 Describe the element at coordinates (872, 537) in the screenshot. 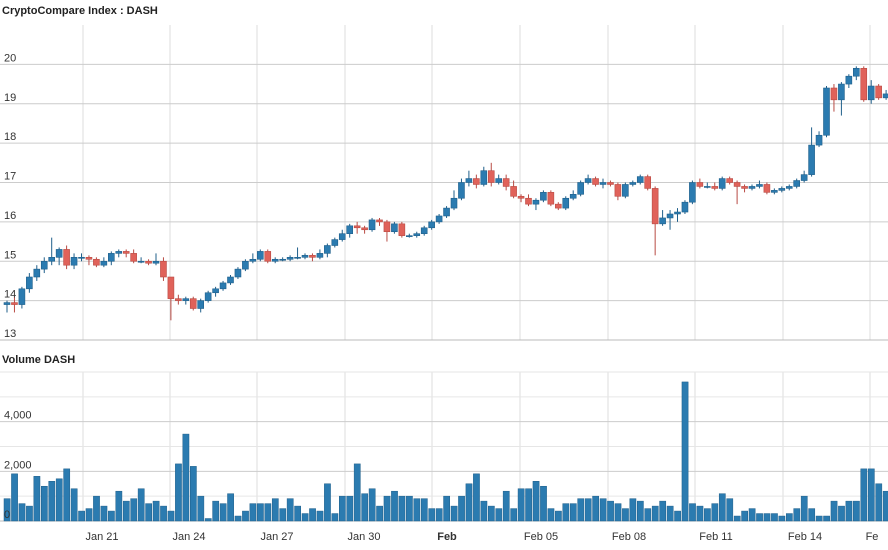

I see `x-tick-label: Fe` at that location.